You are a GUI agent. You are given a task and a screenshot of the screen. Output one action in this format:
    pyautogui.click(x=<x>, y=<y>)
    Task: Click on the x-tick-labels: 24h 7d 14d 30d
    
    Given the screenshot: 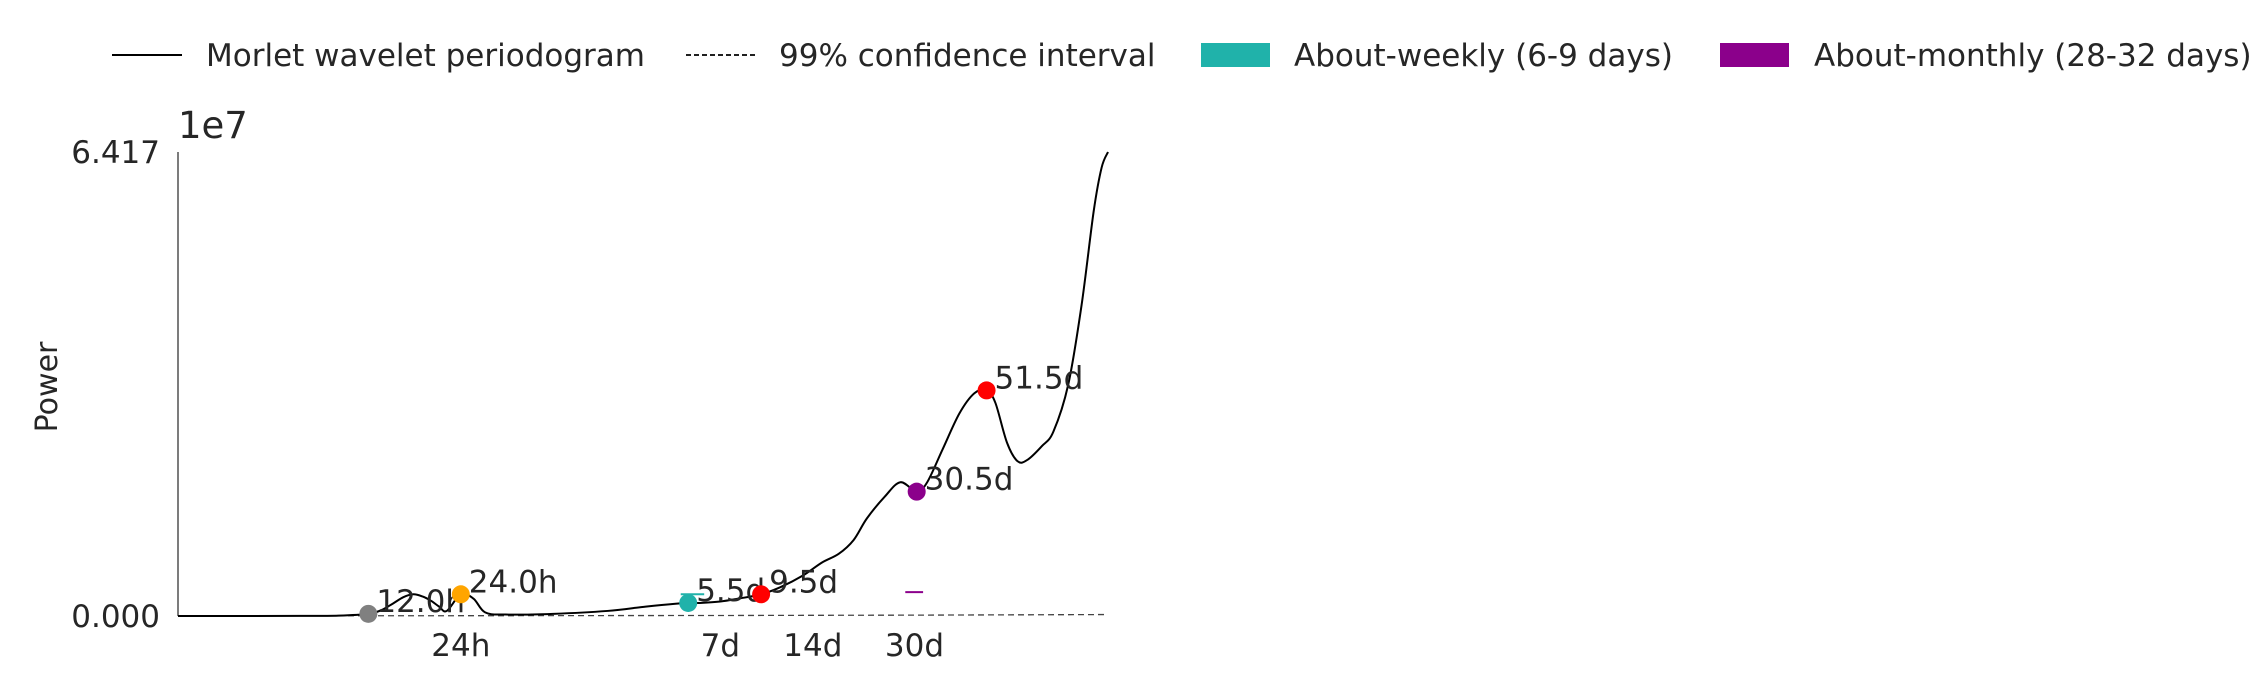 What is the action you would take?
    pyautogui.click(x=687, y=646)
    